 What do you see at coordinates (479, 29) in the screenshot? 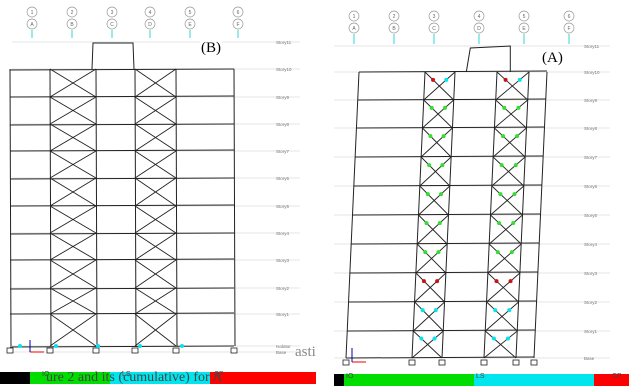
I see `grid-sublabel: D` at bounding box center [479, 29].